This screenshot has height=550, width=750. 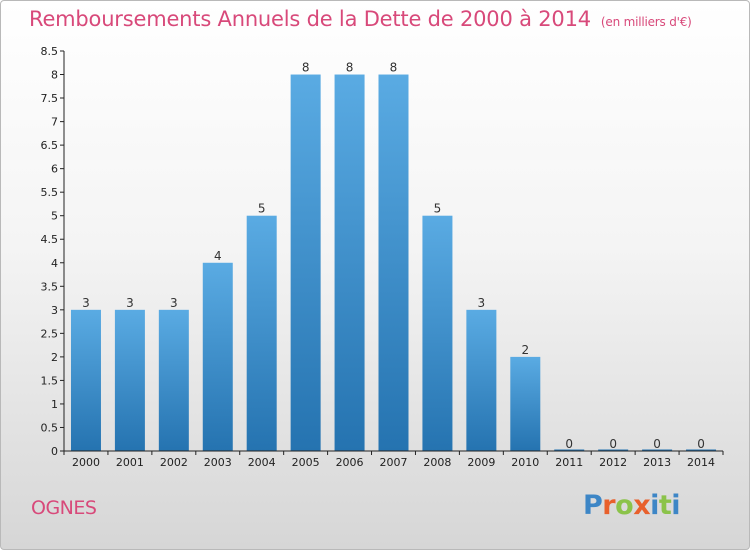 What do you see at coordinates (437, 462) in the screenshot?
I see `x-tick-label: 2008` at bounding box center [437, 462].